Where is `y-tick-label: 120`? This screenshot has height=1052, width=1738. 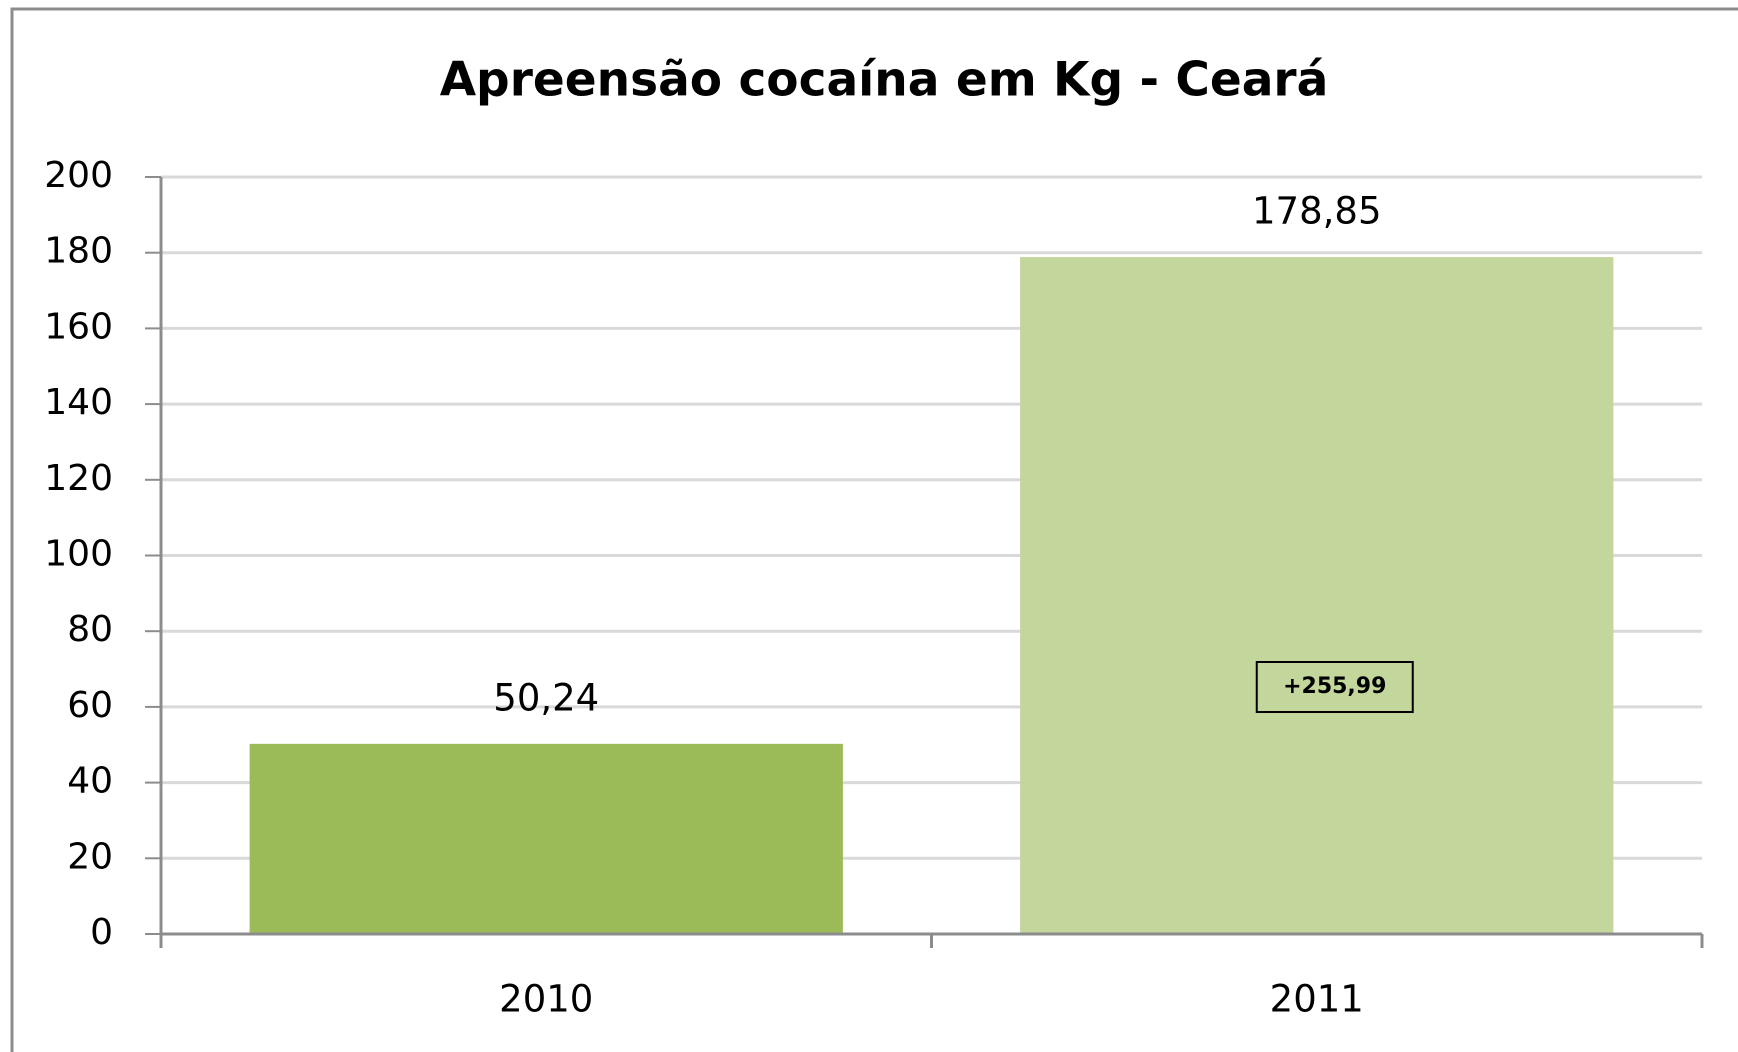 y-tick-label: 120 is located at coordinates (78, 478).